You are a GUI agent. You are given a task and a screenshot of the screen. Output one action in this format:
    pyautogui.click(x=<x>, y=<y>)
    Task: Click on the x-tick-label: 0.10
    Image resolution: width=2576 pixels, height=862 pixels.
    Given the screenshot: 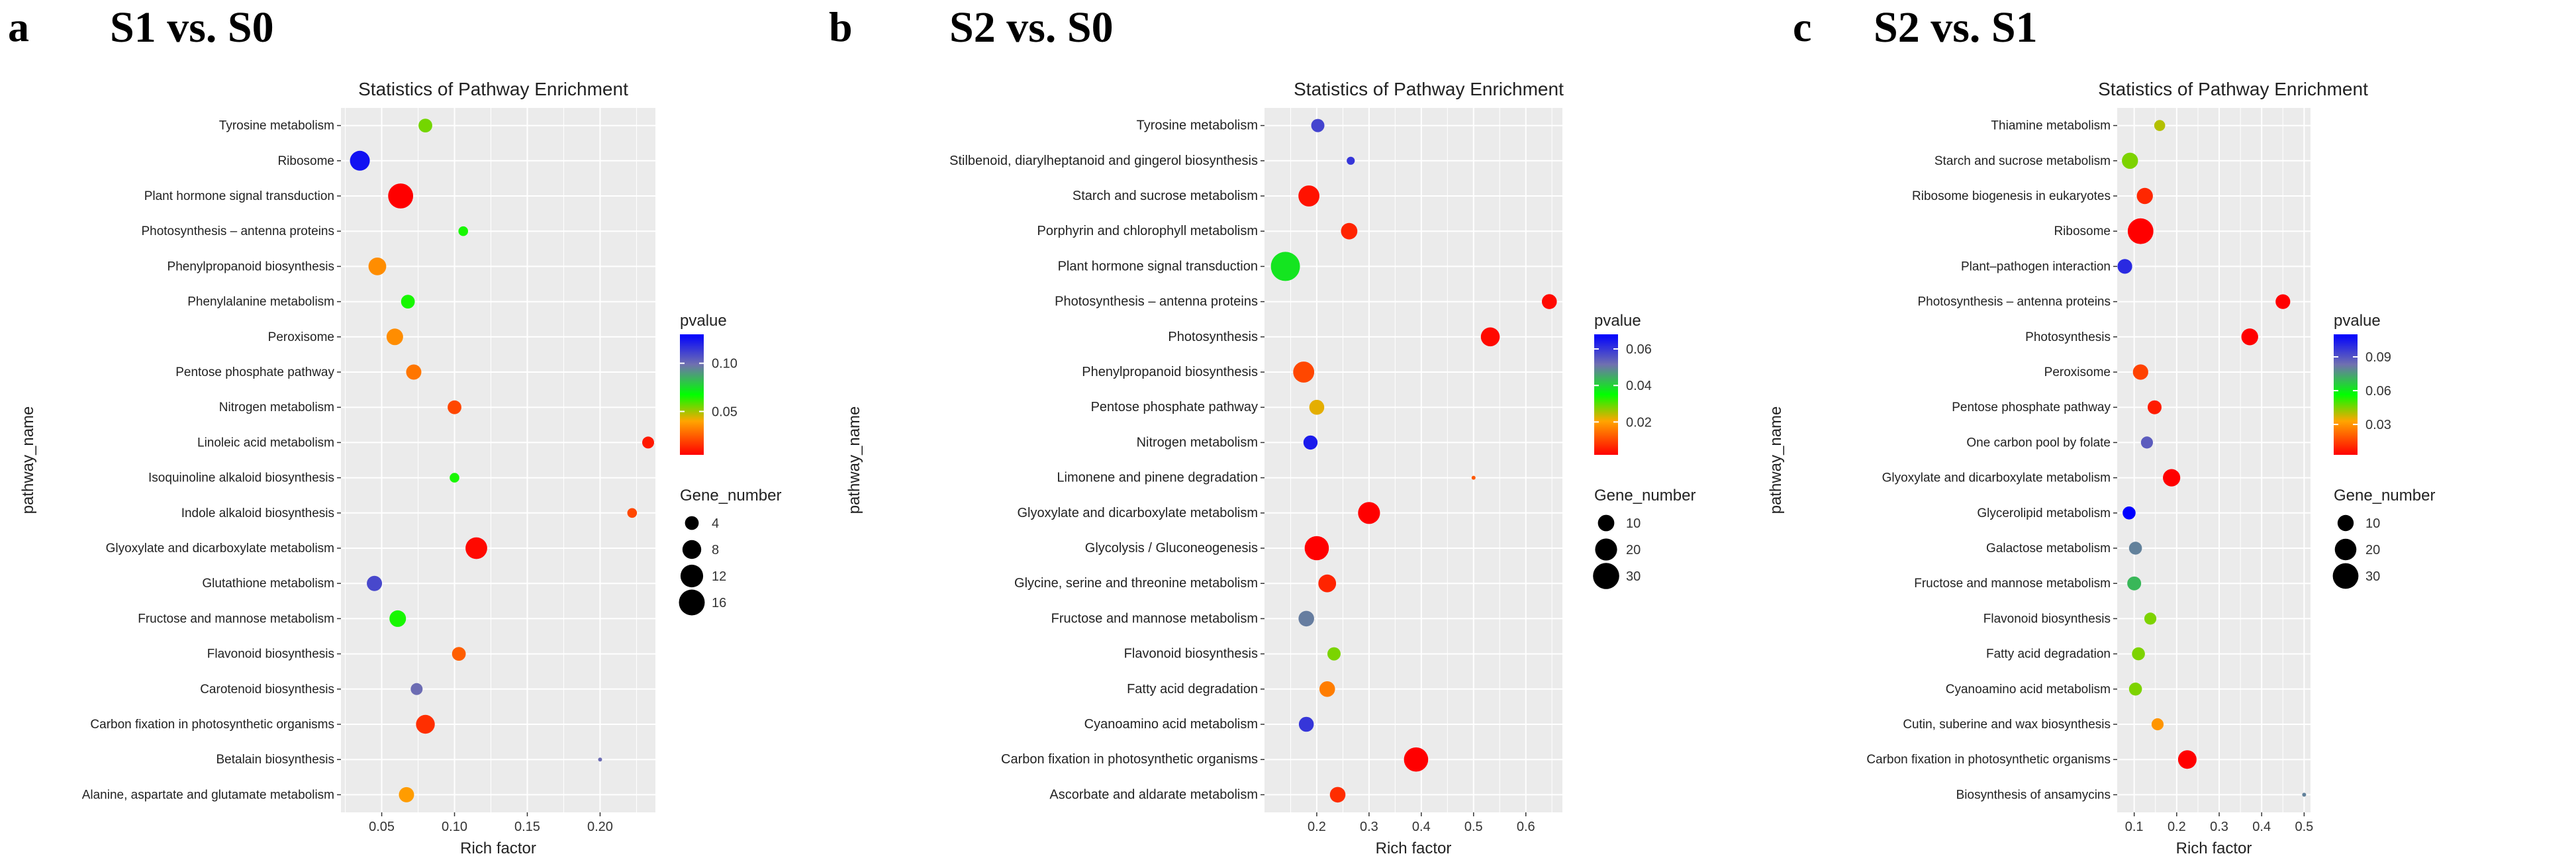 What is the action you would take?
    pyautogui.click(x=454, y=827)
    